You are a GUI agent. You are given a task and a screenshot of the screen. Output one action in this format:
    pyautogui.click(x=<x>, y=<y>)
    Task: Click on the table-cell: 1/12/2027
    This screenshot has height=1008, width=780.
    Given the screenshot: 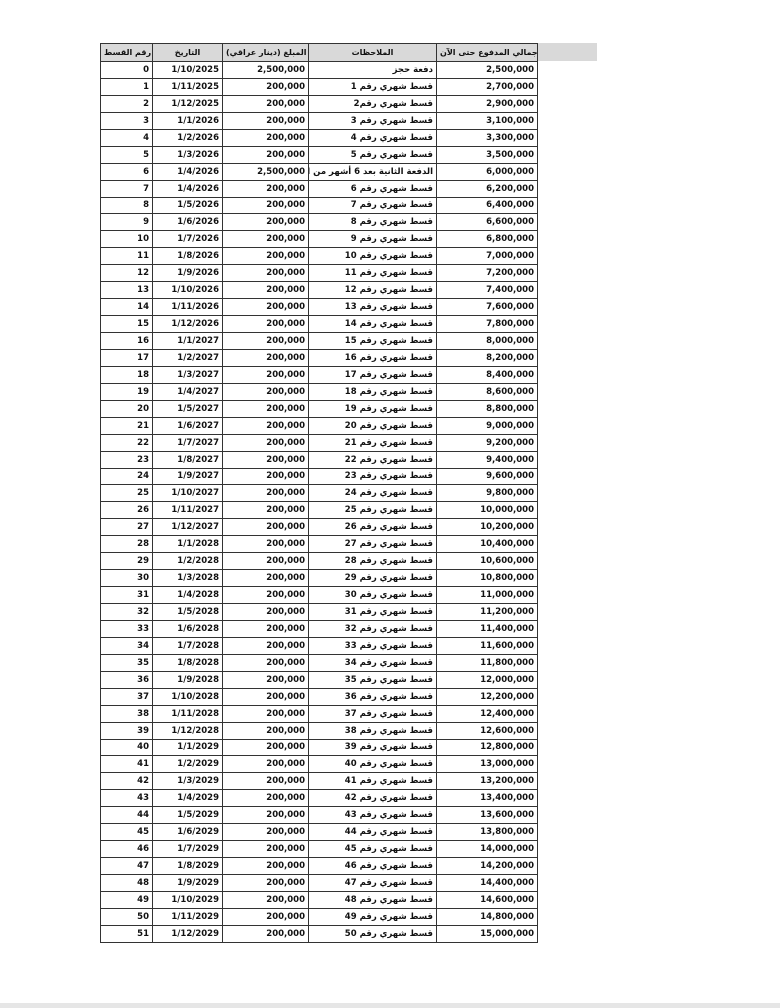 What is the action you would take?
    pyautogui.click(x=187, y=527)
    